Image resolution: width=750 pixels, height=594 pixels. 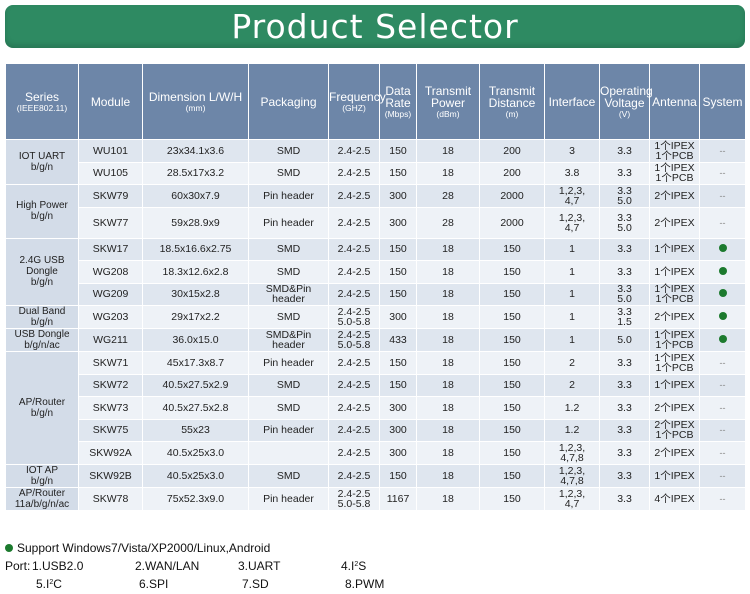 What do you see at coordinates (624, 340) in the screenshot?
I see `voltage-cell: 5.0` at bounding box center [624, 340].